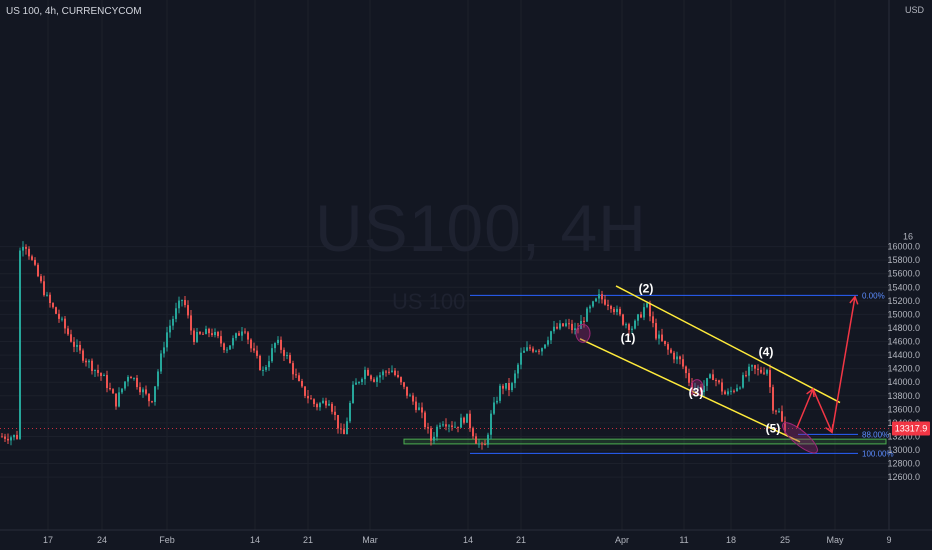 The image size is (932, 550). I want to click on analysis-drawings: (2) (1) (3) (4) (5), so click(717, 368).